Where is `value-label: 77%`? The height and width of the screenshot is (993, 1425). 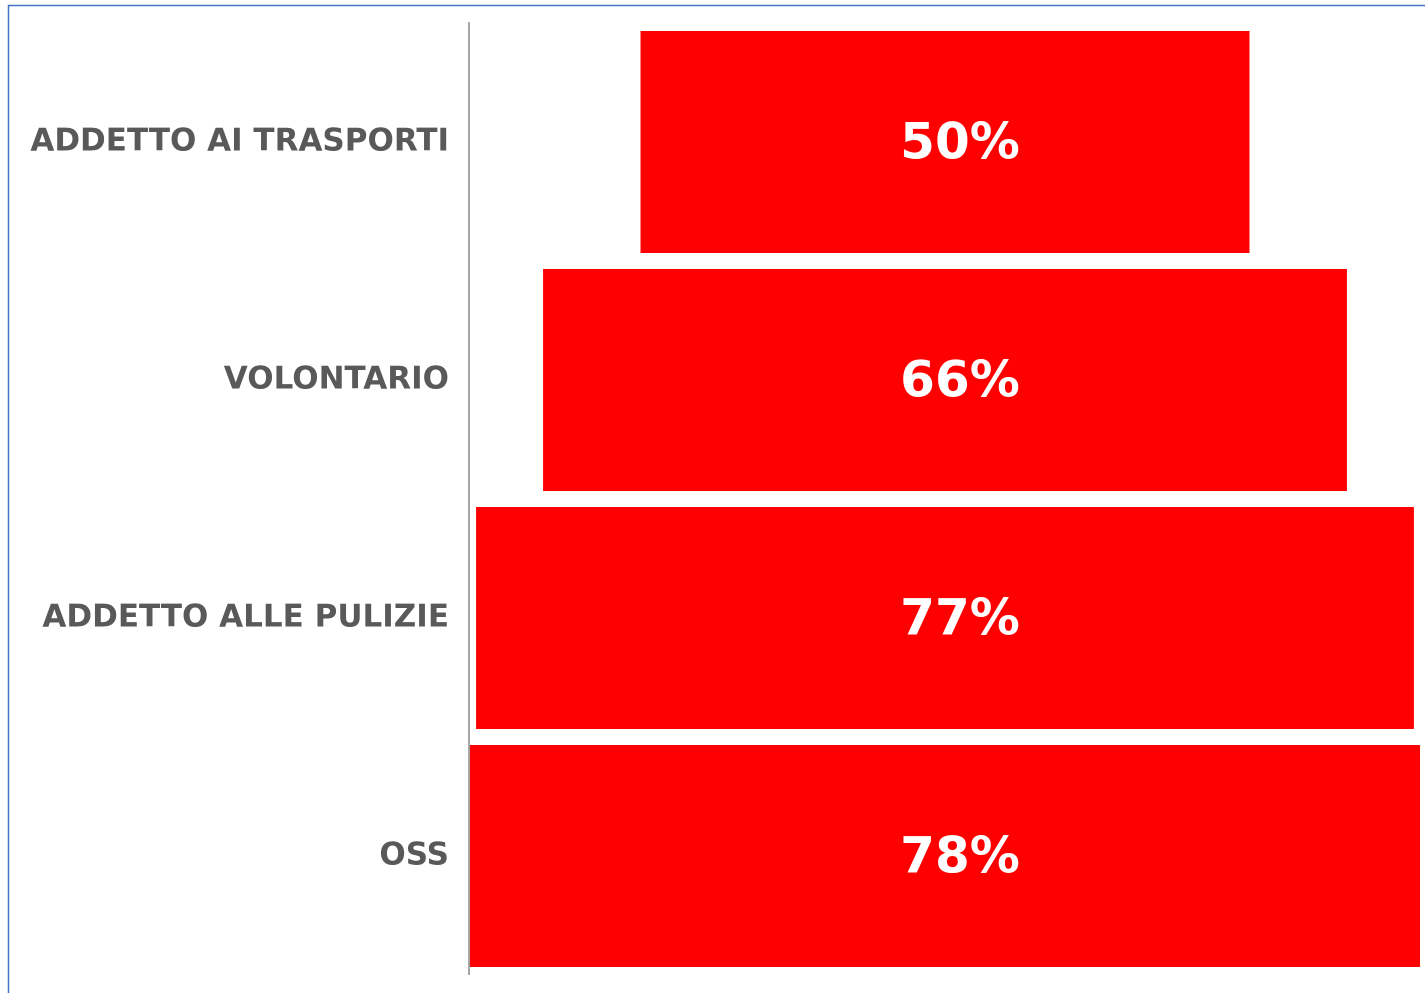
value-label: 77% is located at coordinates (960, 618).